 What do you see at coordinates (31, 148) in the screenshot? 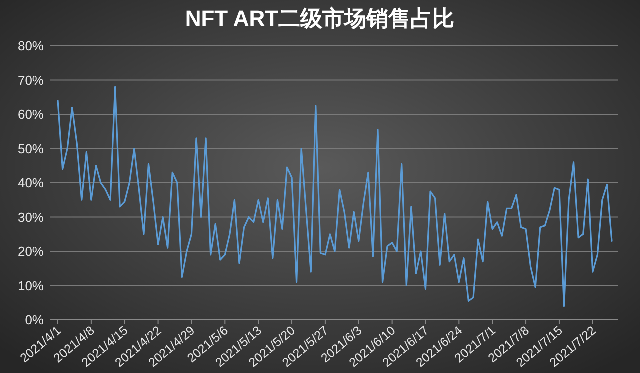
I see `y-tick-label: 50%` at bounding box center [31, 148].